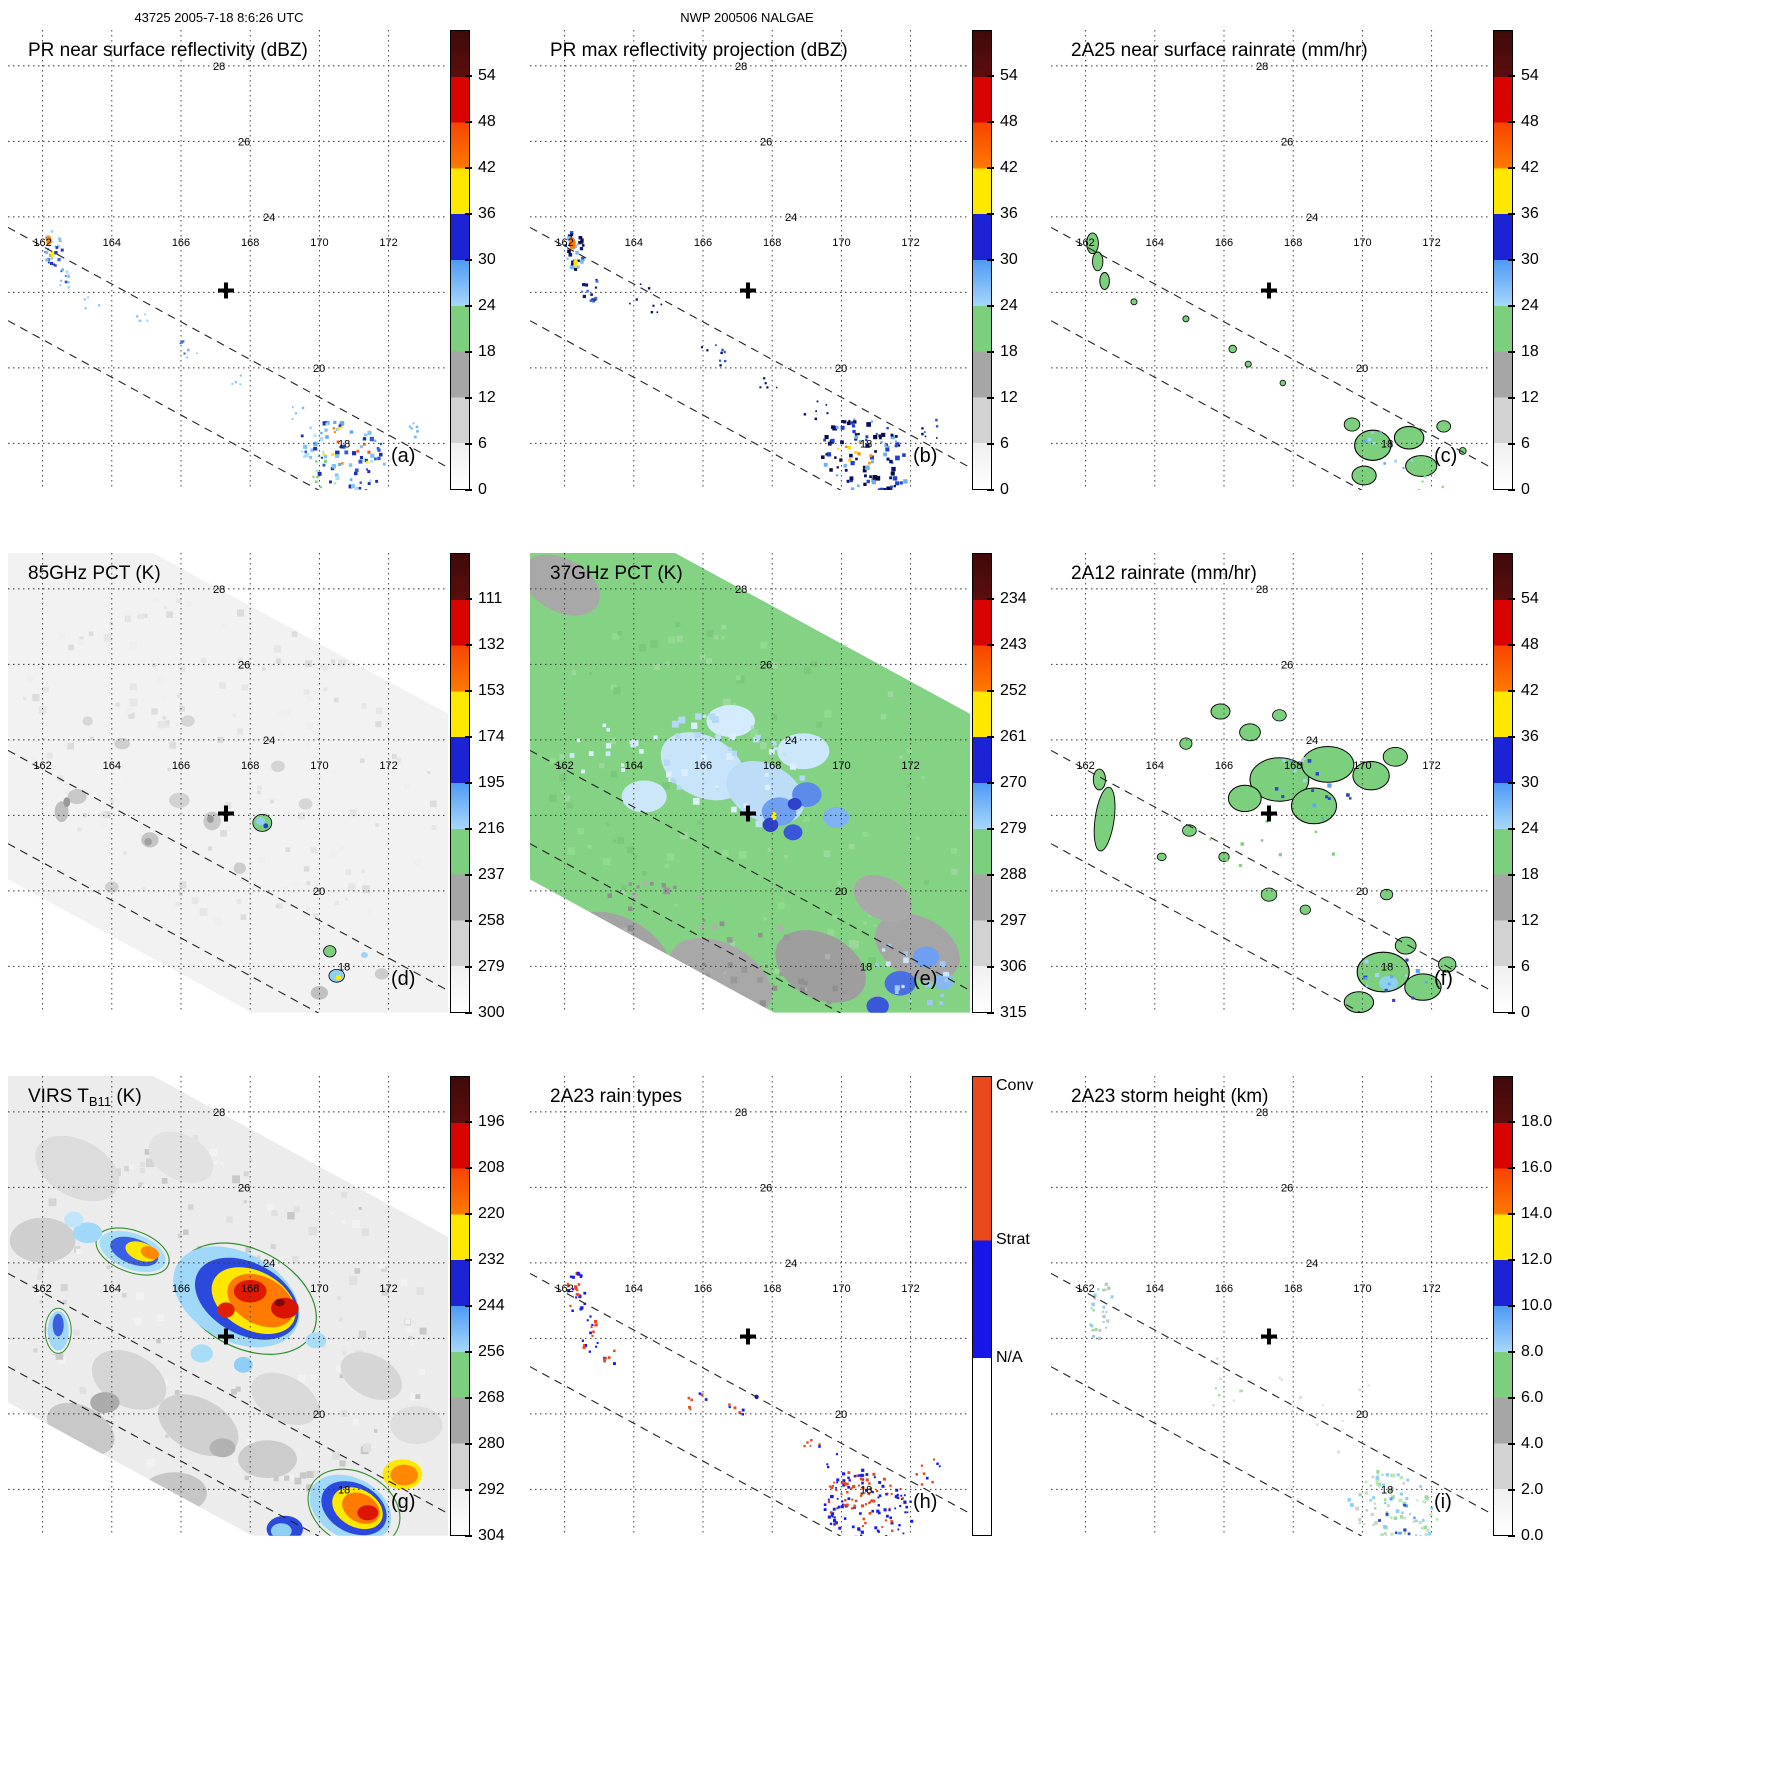 The height and width of the screenshot is (1771, 1771). What do you see at coordinates (491, 1213) in the screenshot?
I see `colorbar-tick-label: 220` at bounding box center [491, 1213].